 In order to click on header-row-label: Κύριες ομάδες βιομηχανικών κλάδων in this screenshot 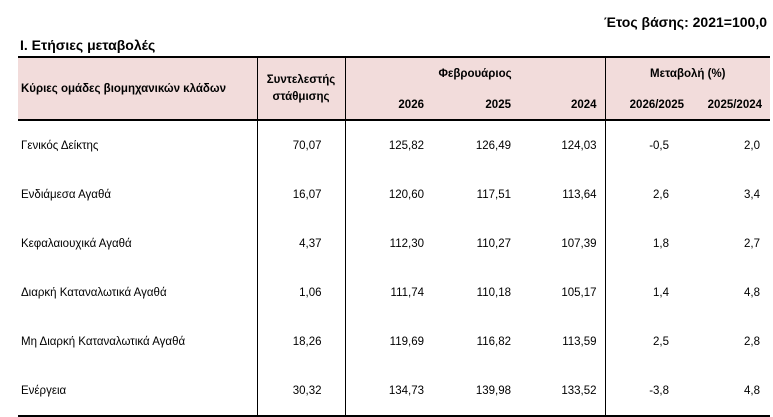, I will do `click(138, 88)`.